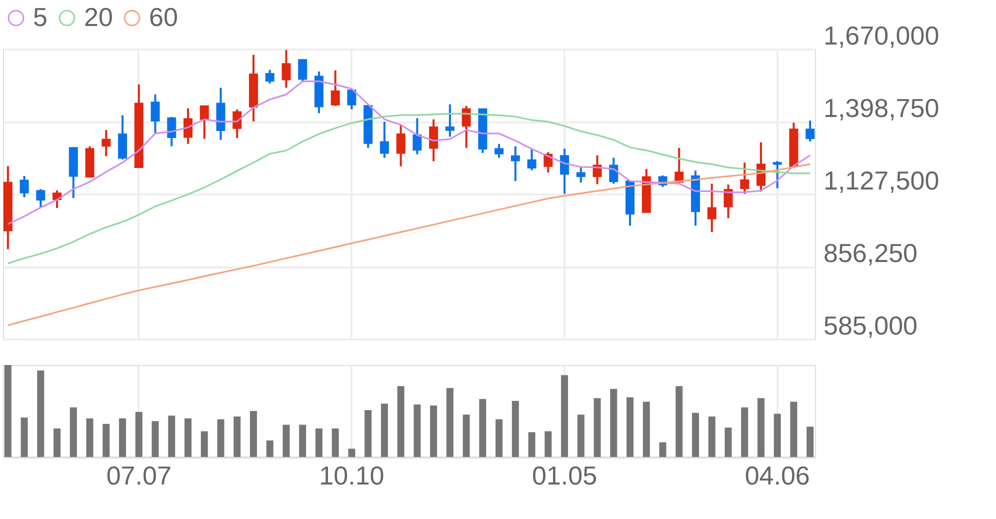 This screenshot has height=519, width=996. I want to click on legend-label: 60, so click(163, 17).